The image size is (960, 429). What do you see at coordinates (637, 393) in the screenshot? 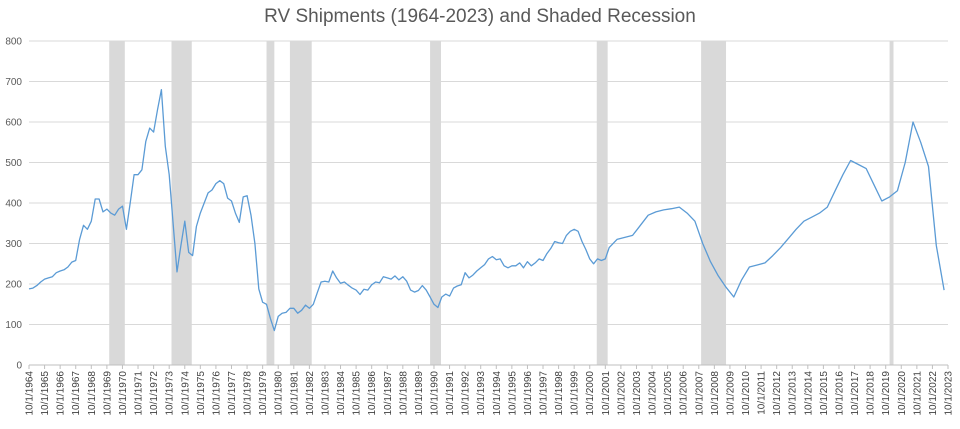
I see `x-tick-label: 10/1/2003` at bounding box center [637, 393].